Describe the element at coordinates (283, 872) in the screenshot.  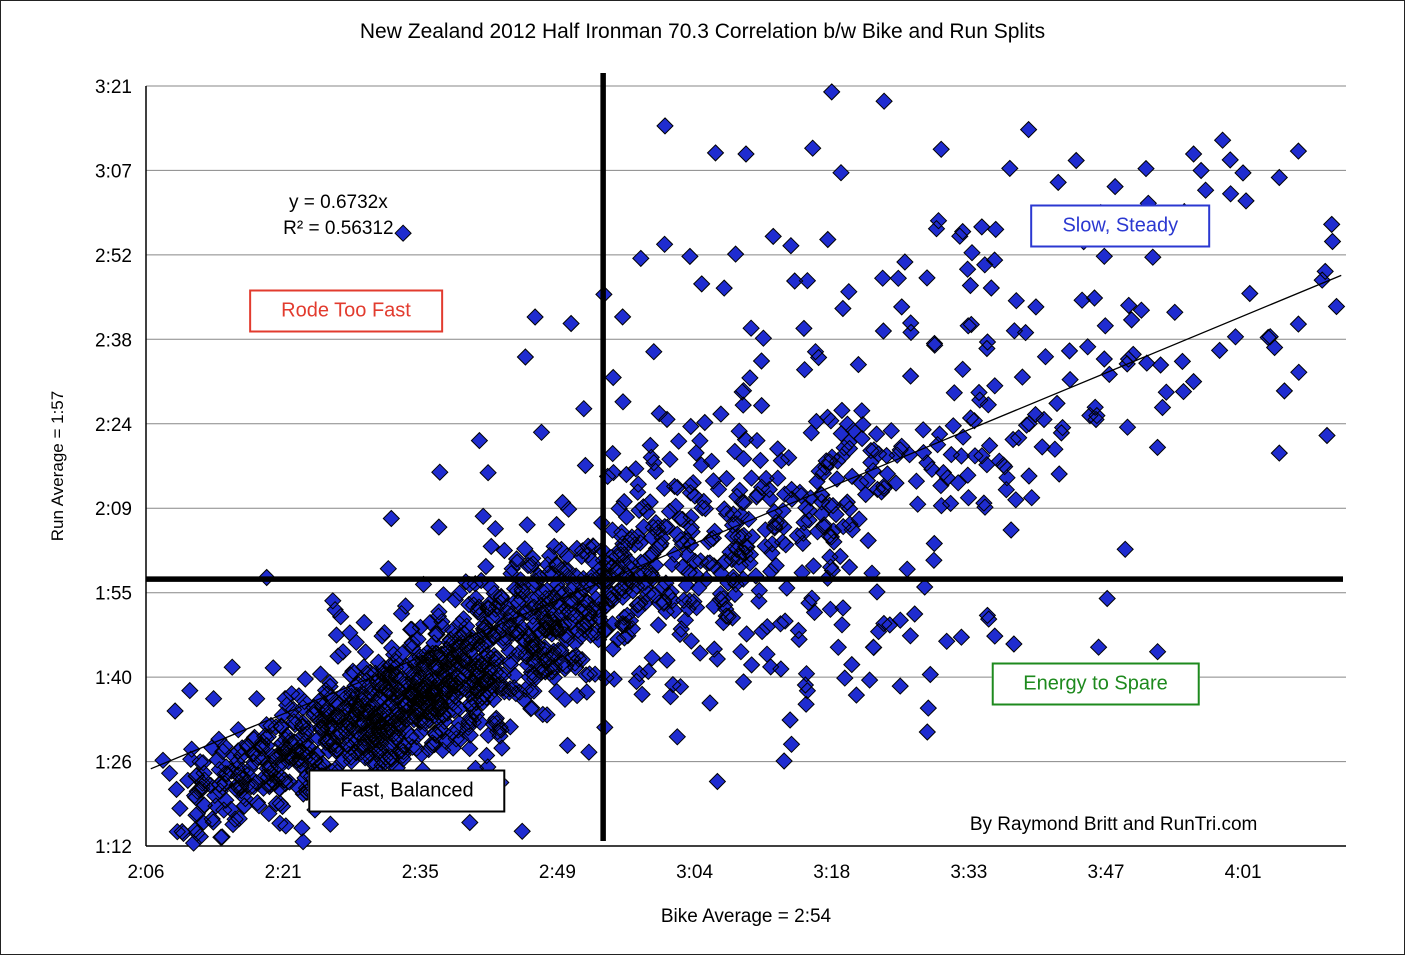
I see `x-tick-label: 2:21` at that location.